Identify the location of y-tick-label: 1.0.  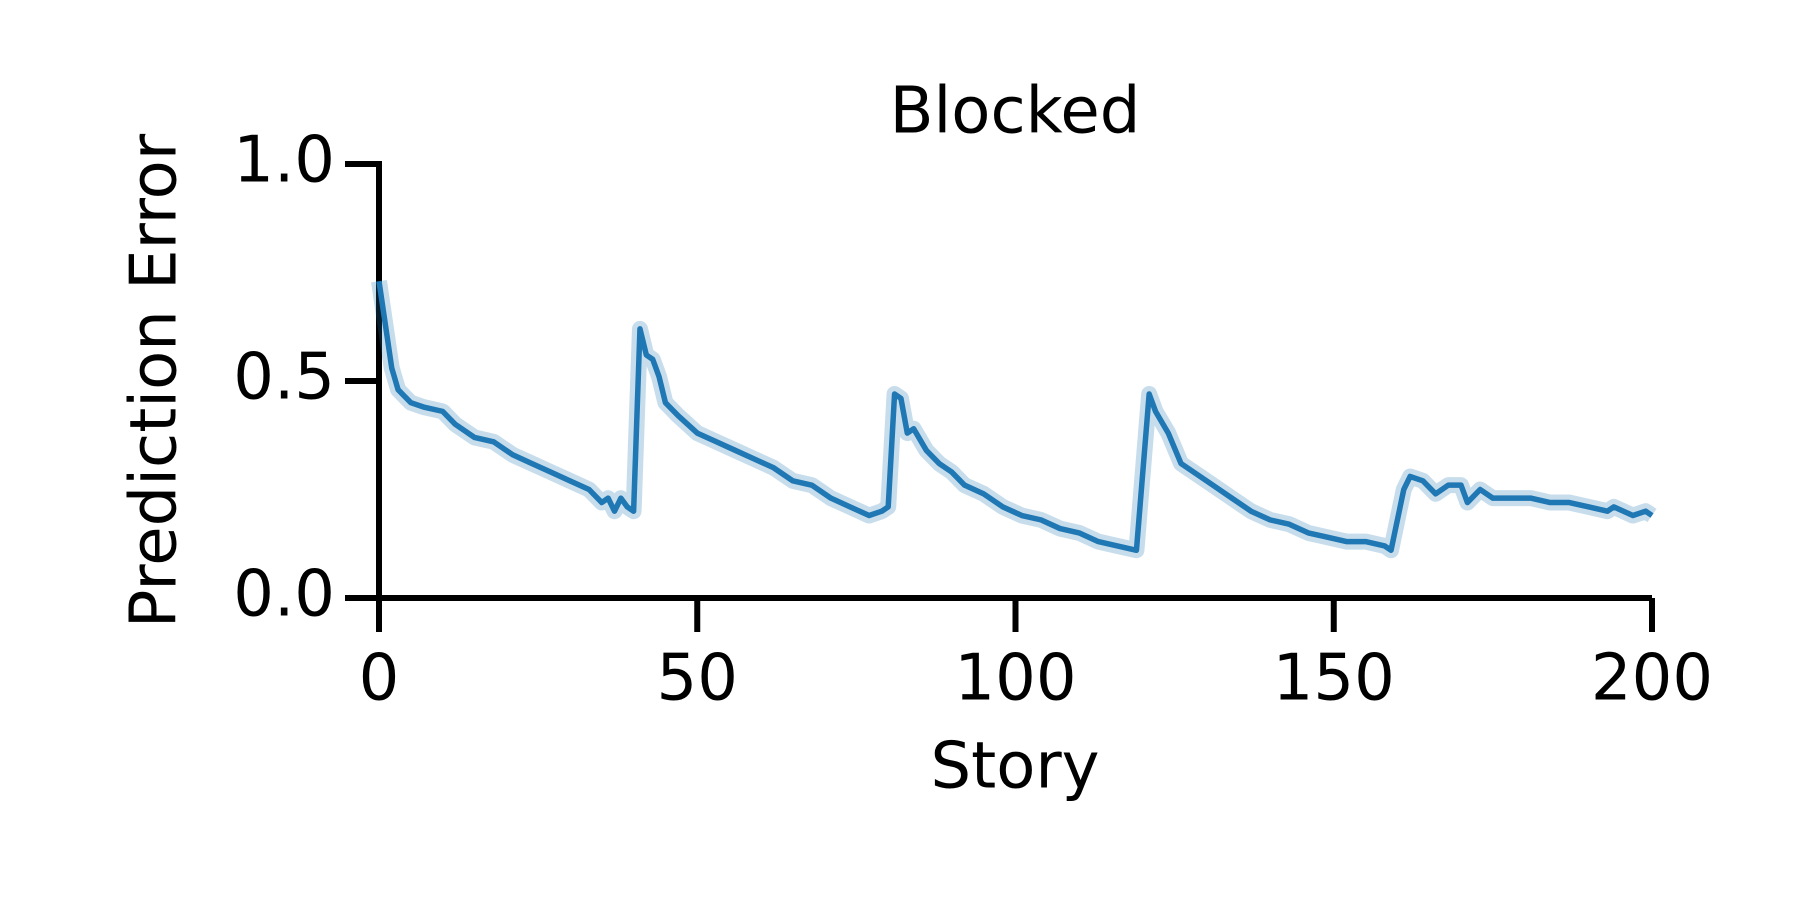
(284, 161).